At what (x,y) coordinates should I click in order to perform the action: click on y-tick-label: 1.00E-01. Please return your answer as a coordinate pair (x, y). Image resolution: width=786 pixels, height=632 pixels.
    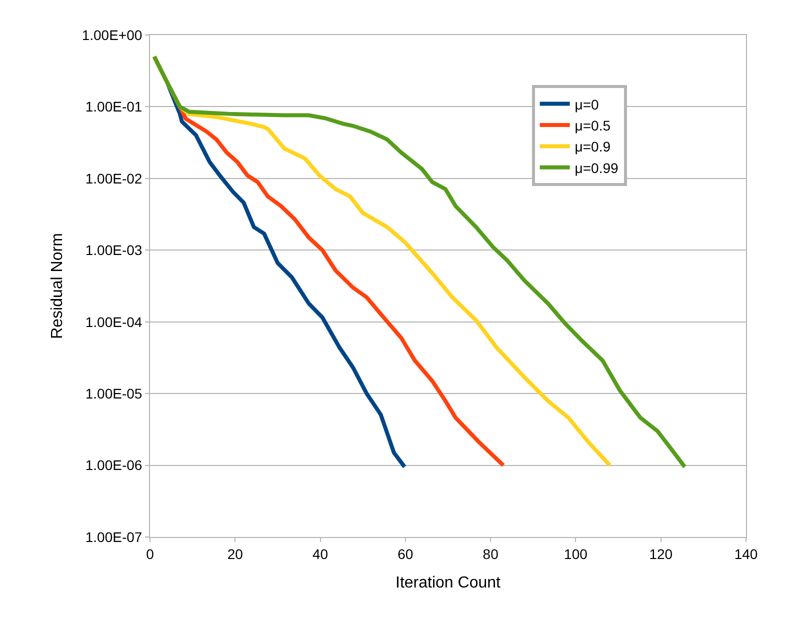
    Looking at the image, I should click on (113, 106).